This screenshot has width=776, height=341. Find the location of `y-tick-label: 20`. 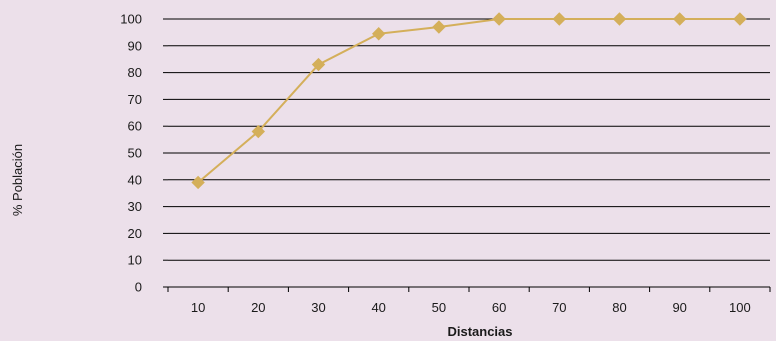

y-tick-label: 20 is located at coordinates (135, 233).